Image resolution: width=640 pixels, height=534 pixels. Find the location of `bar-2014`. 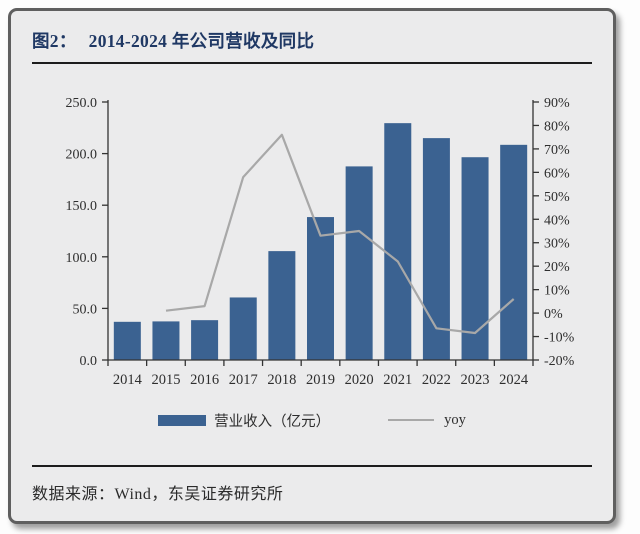

bar-2014 is located at coordinates (127, 340).